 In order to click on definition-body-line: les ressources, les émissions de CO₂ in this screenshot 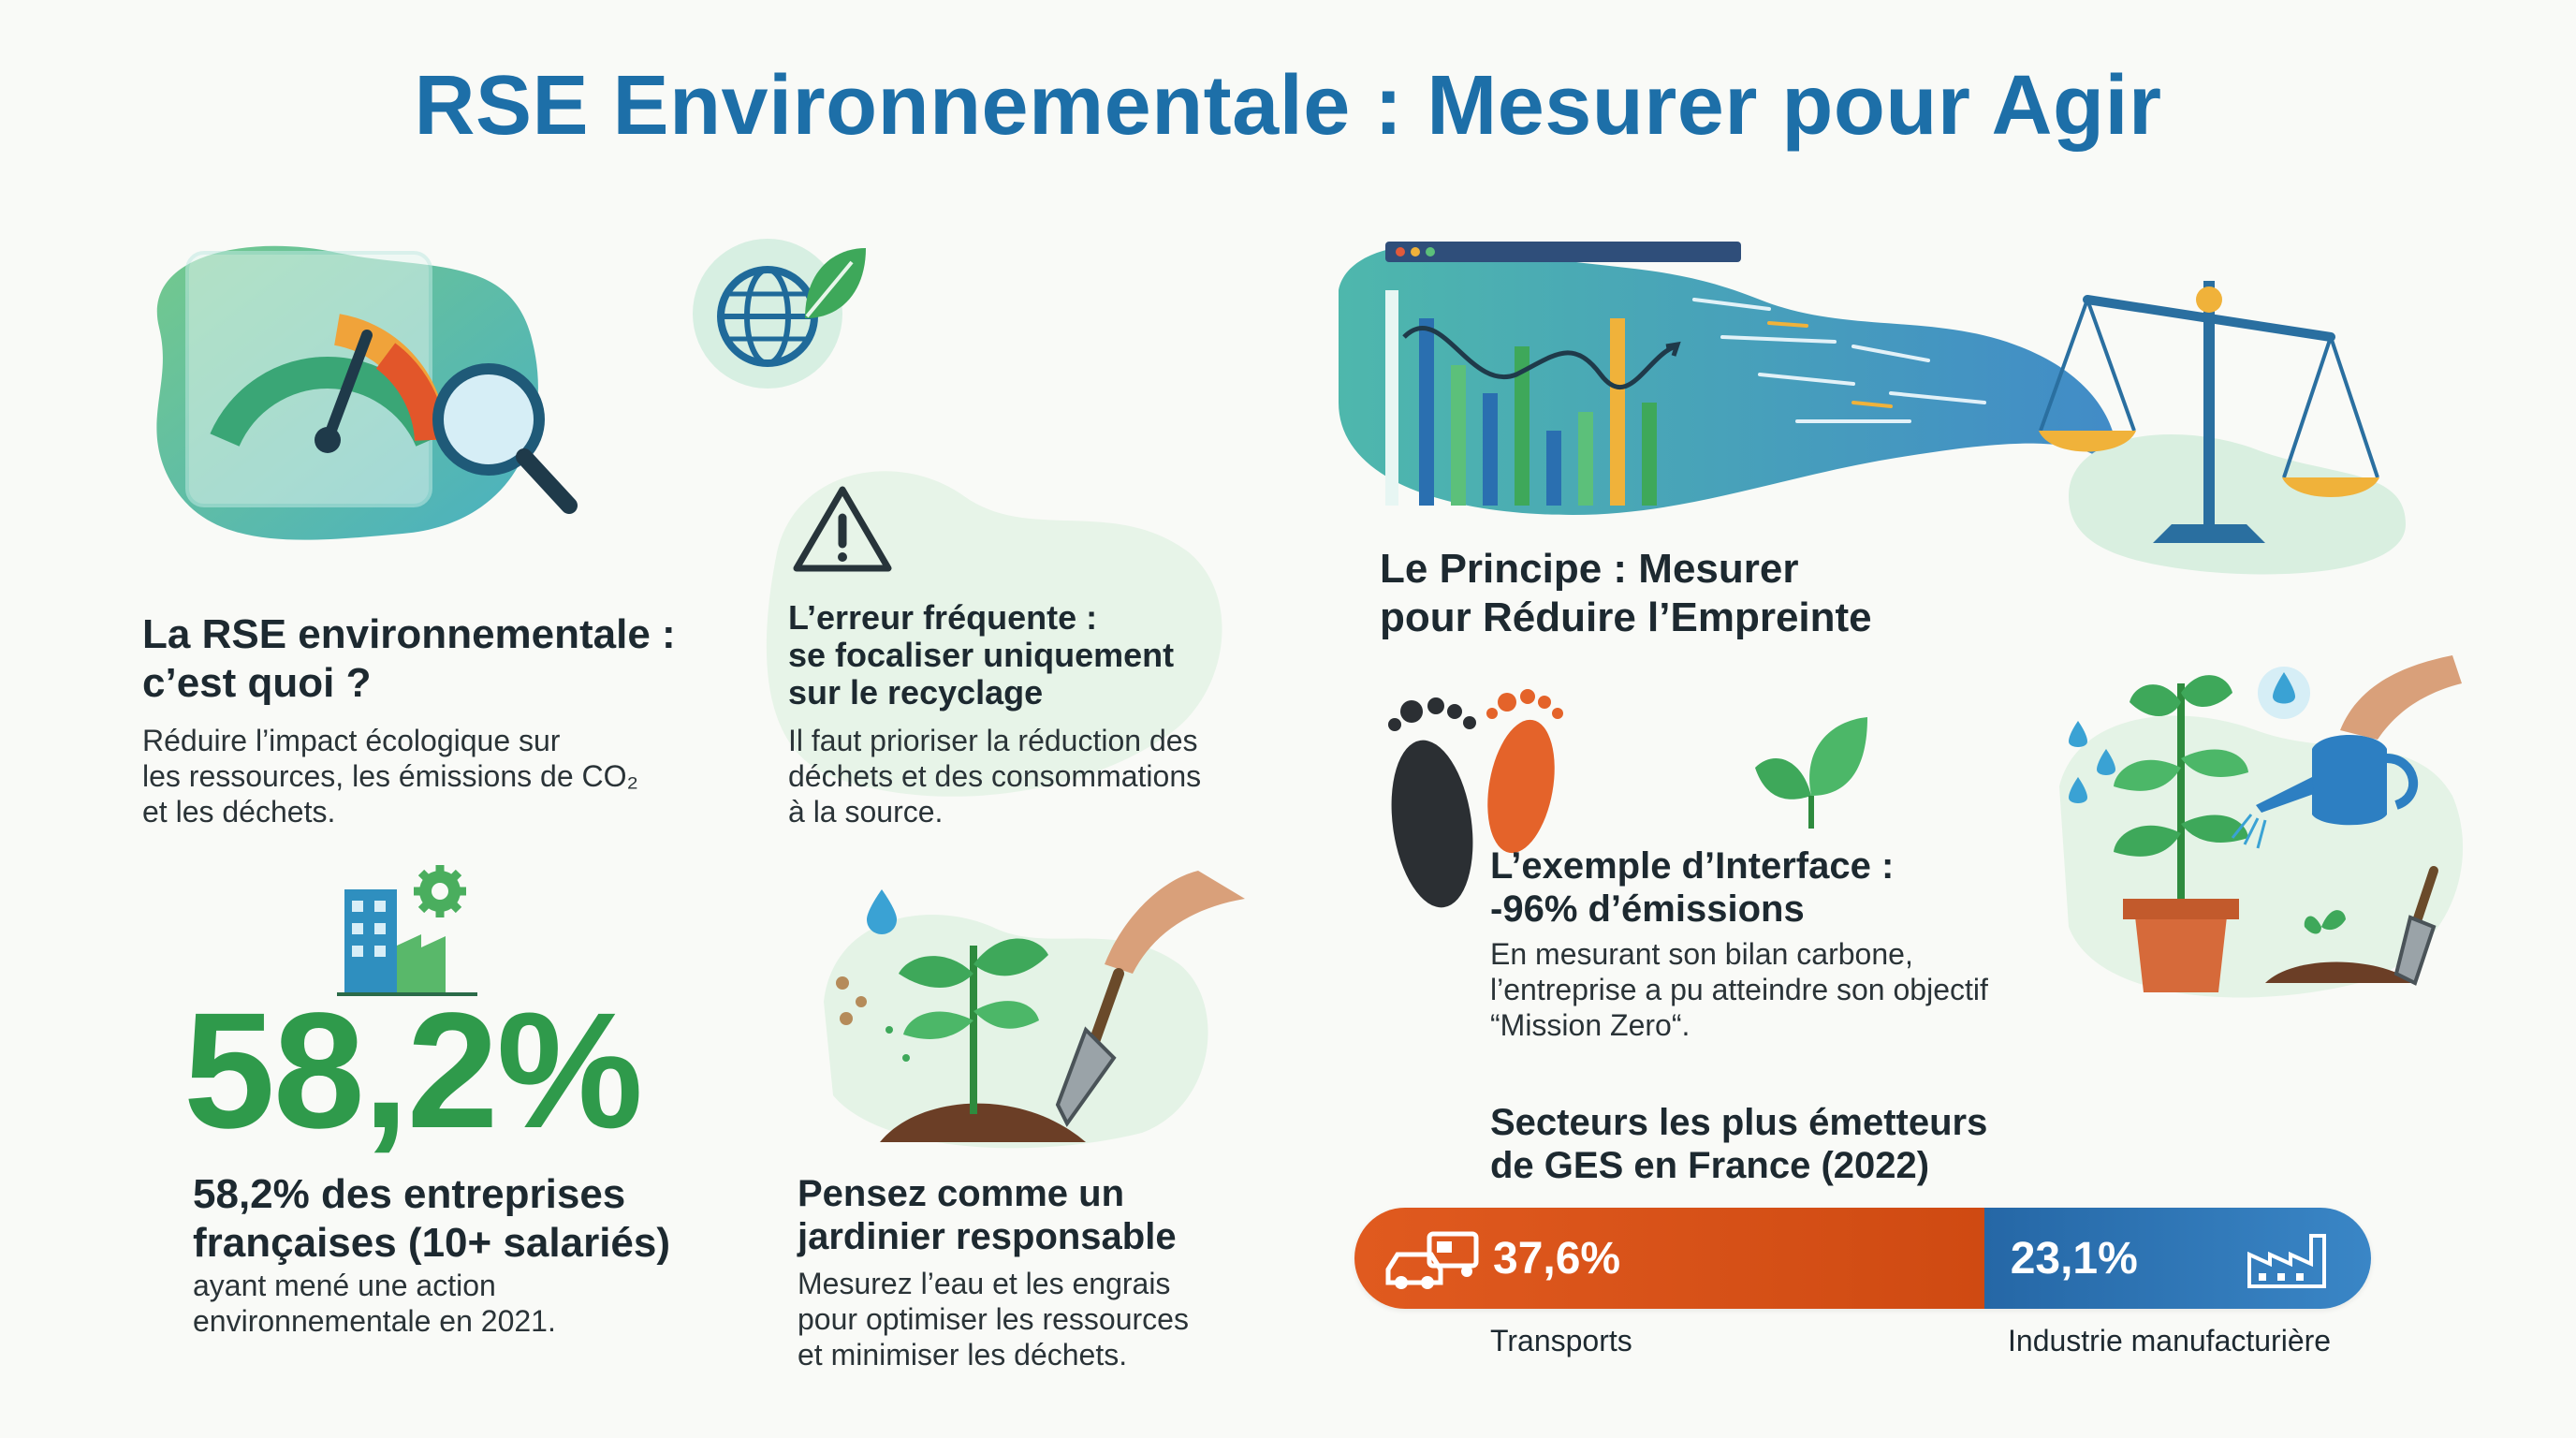, I will do `click(390, 776)`.